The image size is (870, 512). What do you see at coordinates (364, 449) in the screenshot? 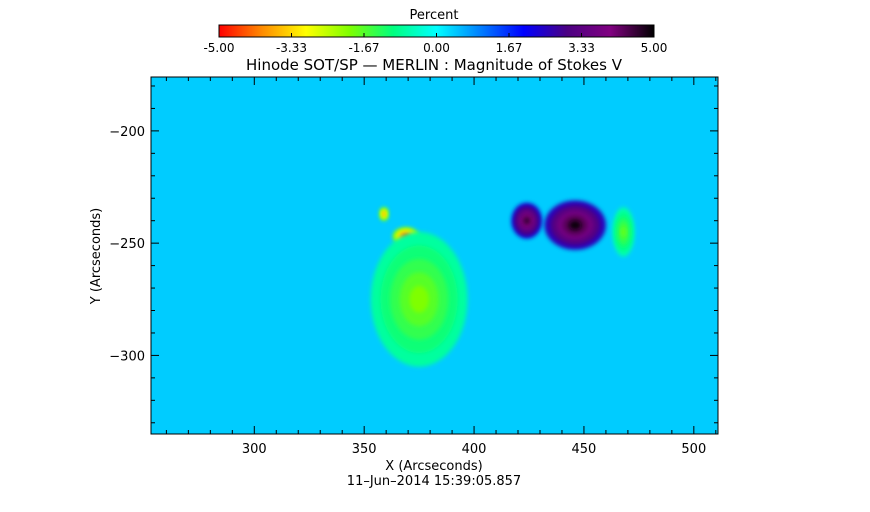
I see `x-tick-label: 350` at bounding box center [364, 449].